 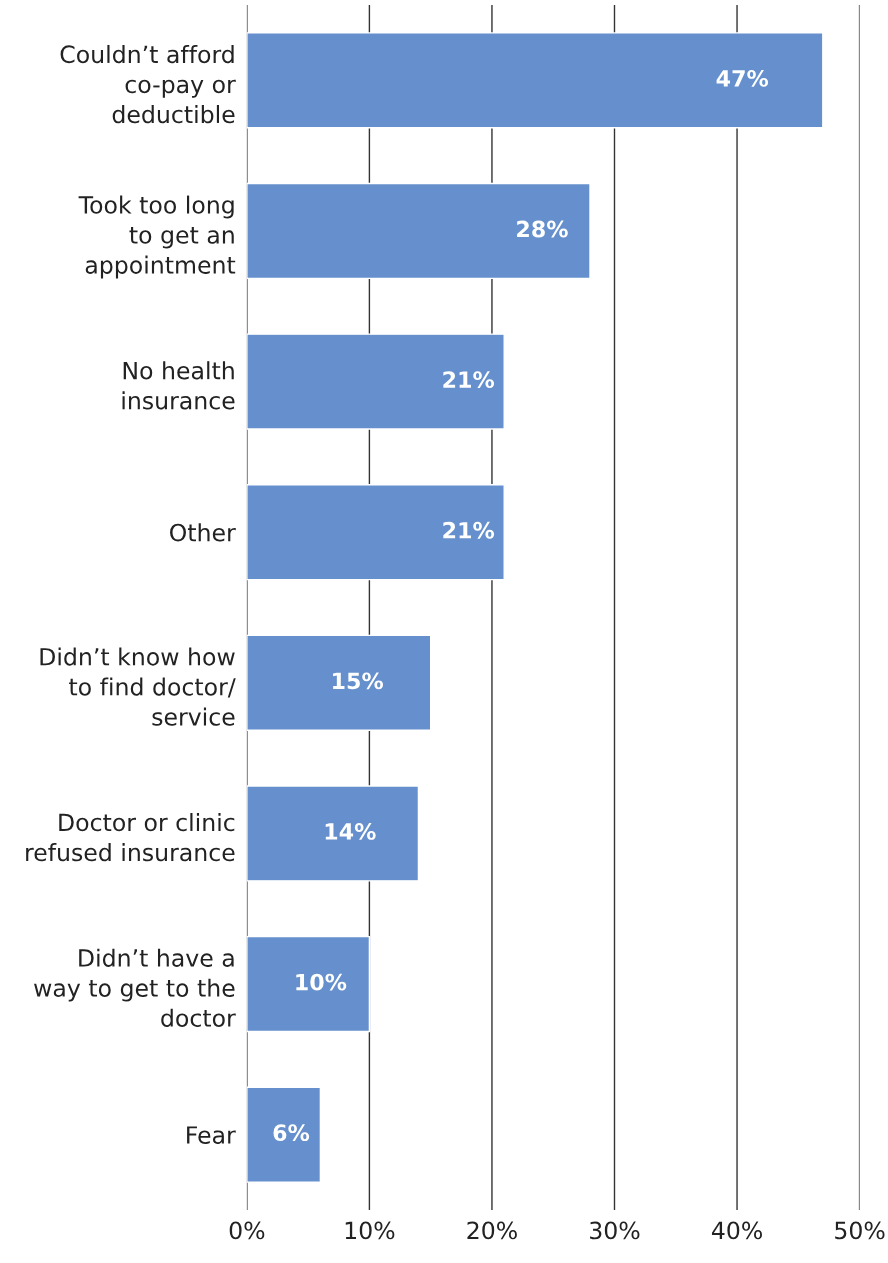 What do you see at coordinates (157, 237) in the screenshot?
I see `y-tick-label: Took too long to get an appointment` at bounding box center [157, 237].